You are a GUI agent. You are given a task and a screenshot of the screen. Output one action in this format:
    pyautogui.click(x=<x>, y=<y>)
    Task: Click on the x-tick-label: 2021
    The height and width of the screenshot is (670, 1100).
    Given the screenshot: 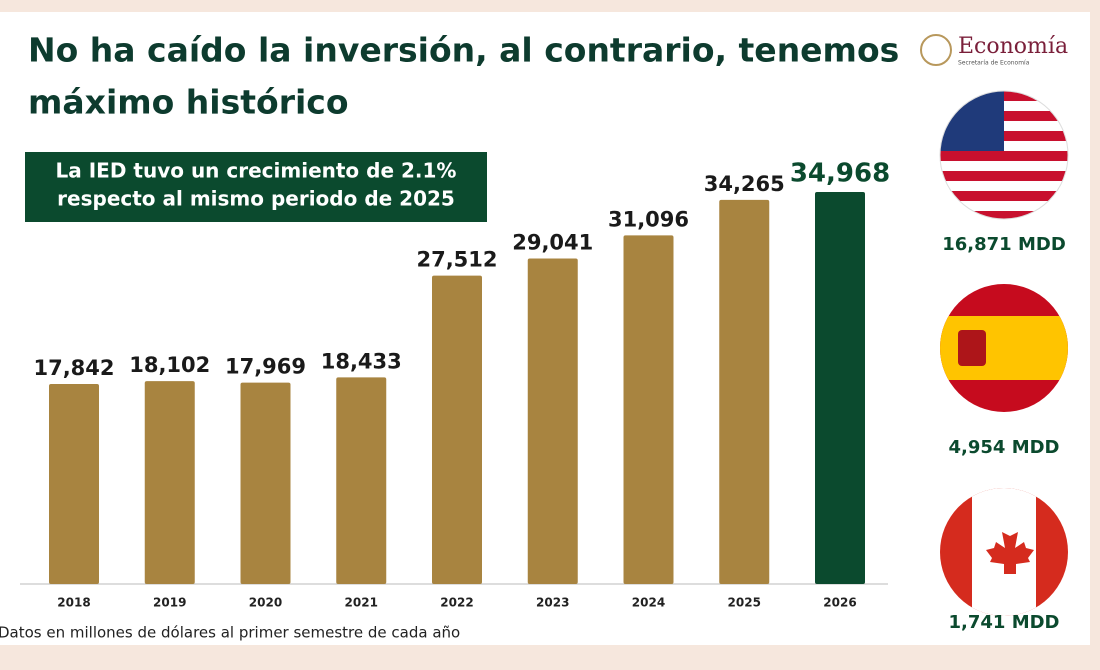 What is the action you would take?
    pyautogui.click(x=361, y=603)
    